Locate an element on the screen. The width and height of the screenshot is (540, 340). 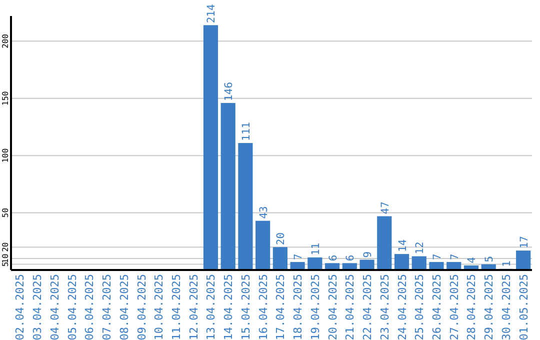
y-tick-label: 200 is located at coordinates (5, 41).